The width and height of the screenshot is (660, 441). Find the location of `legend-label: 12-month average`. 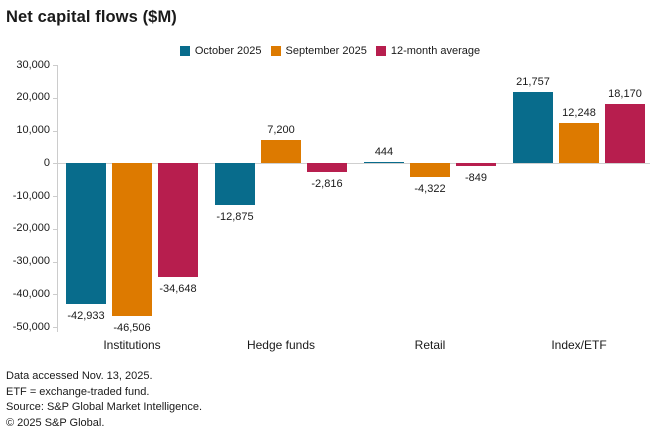

legend-label: 12-month average is located at coordinates (435, 51).